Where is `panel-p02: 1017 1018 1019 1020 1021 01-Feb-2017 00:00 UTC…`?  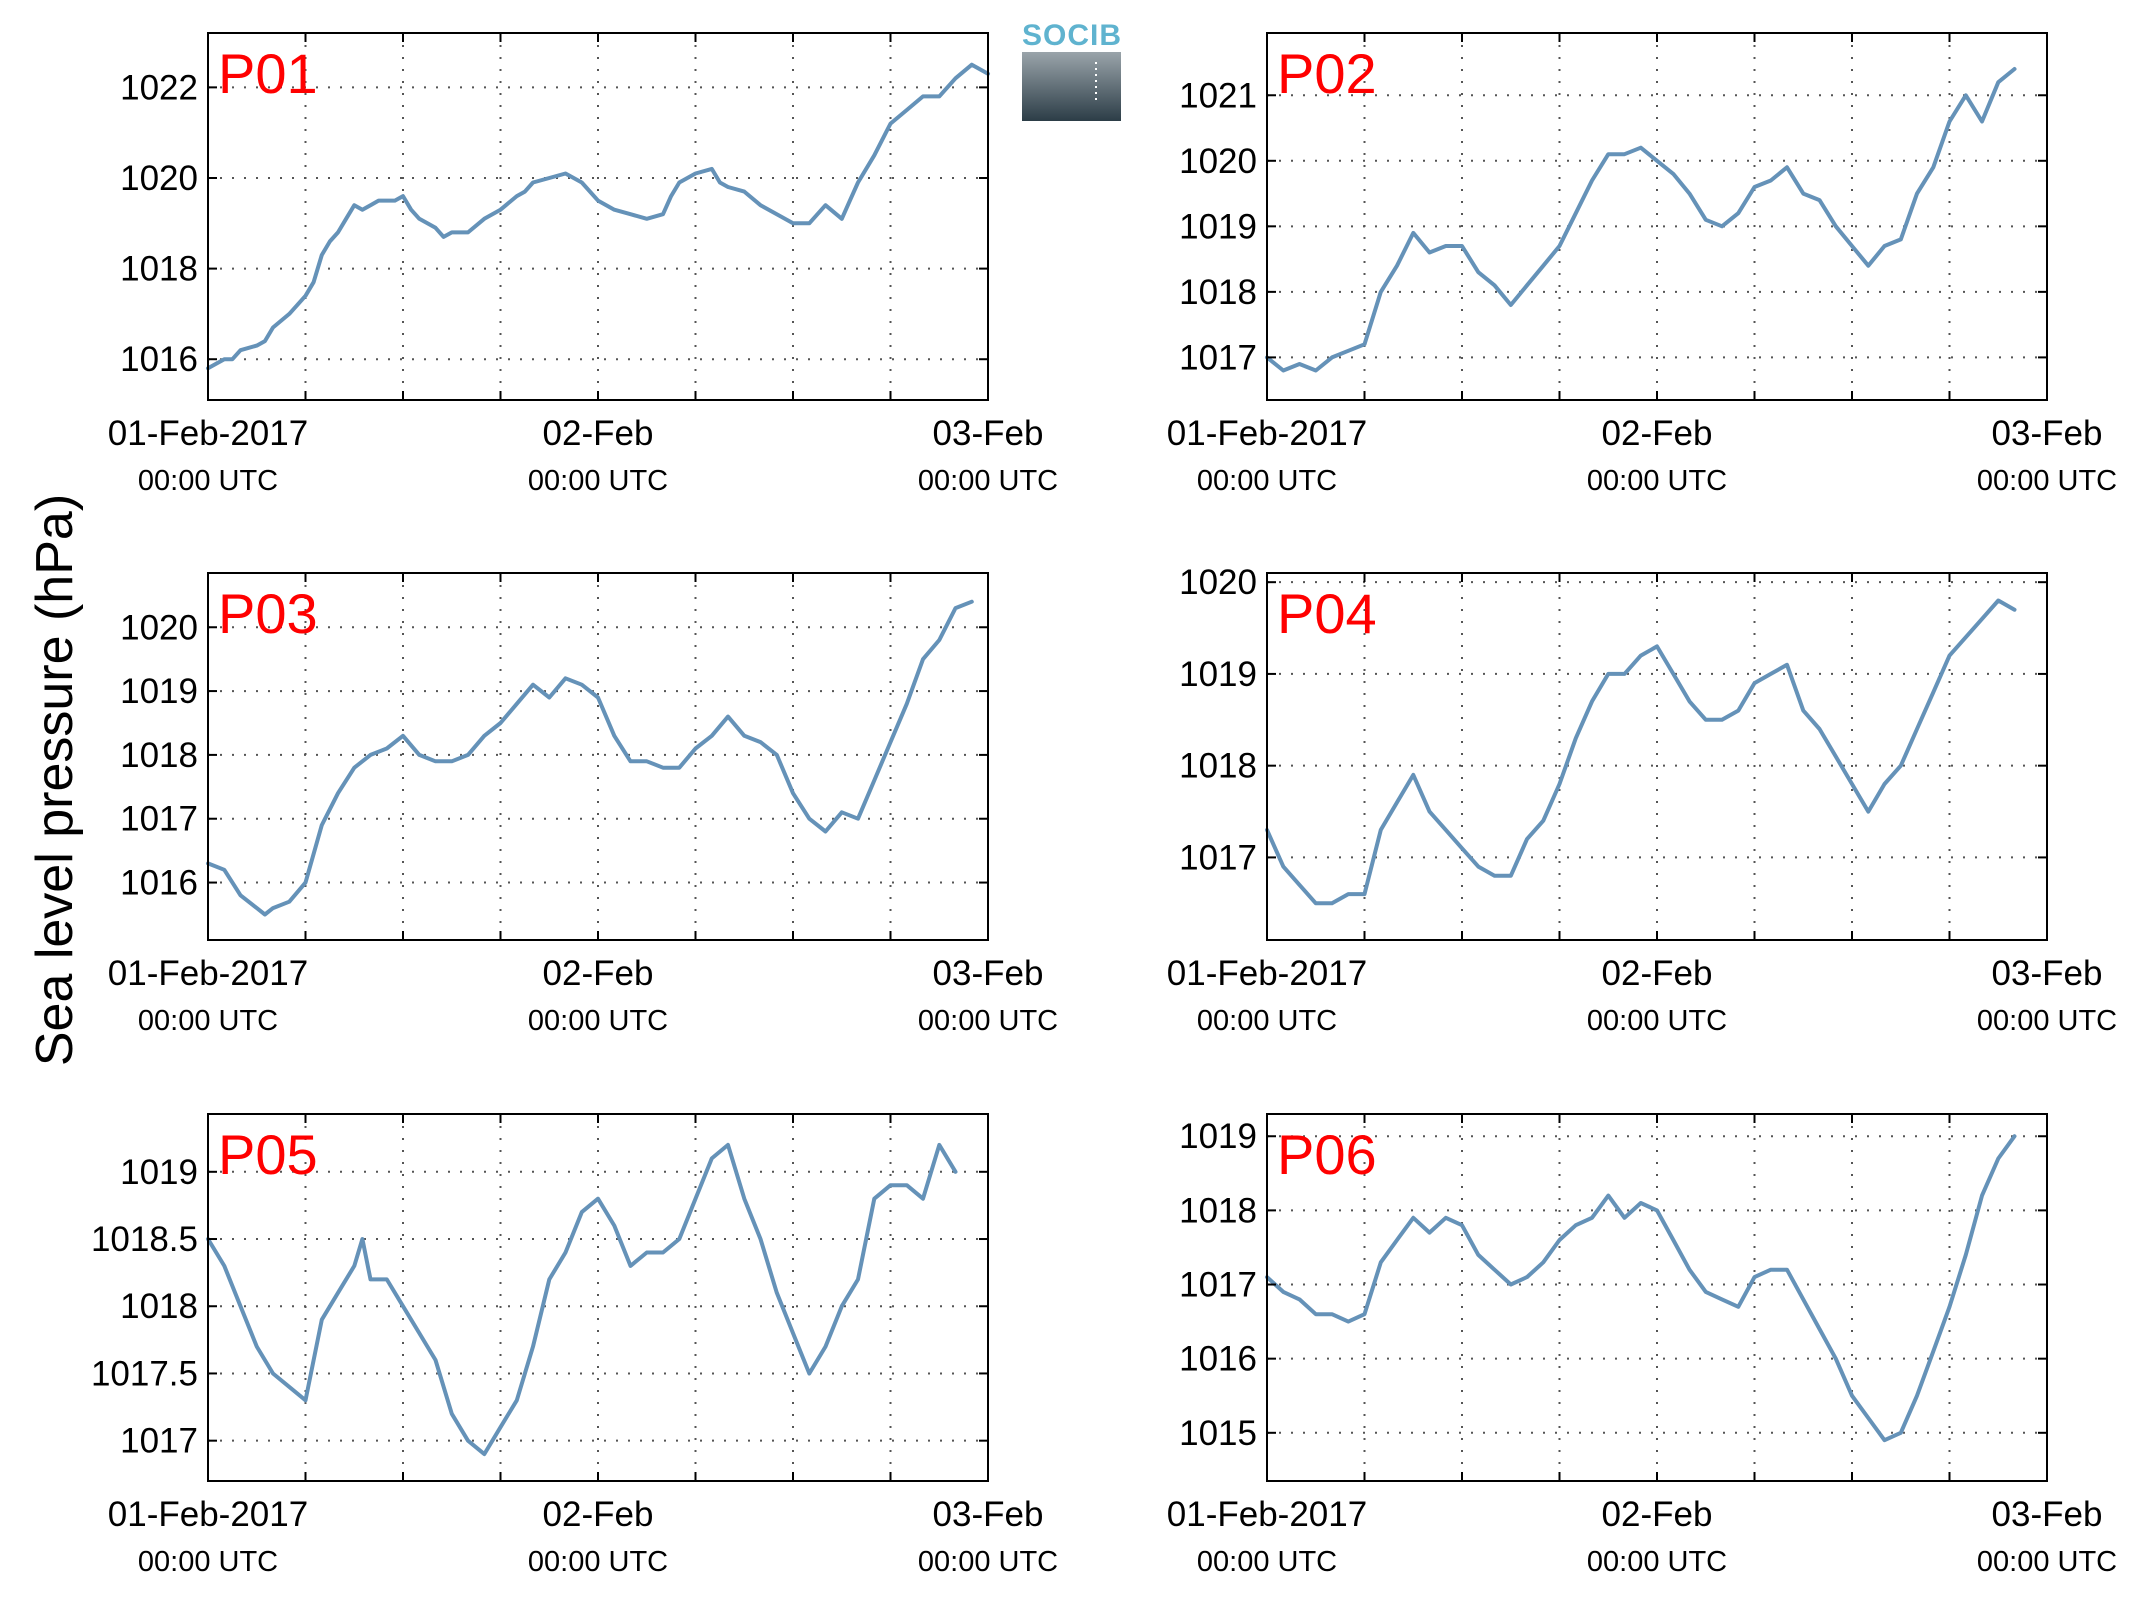 panel-p02: 1017 1018 1019 1020 1021 01-Feb-2017 00:00 UTC… is located at coordinates (1642, 264).